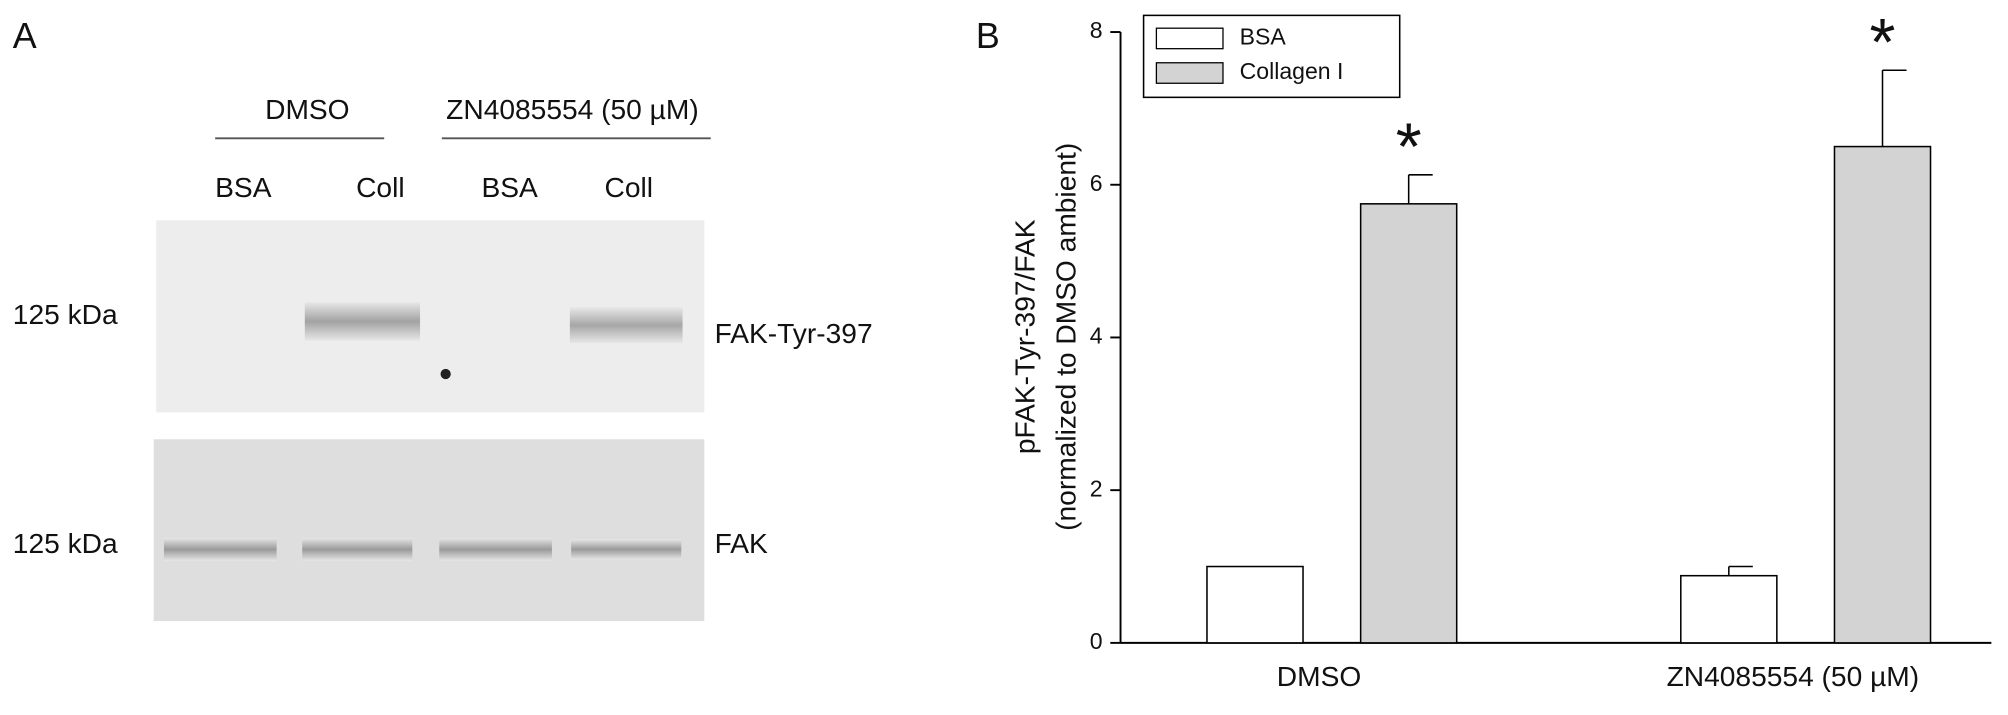  Describe the element at coordinates (1096, 336) in the screenshot. I see `y-tick-label: 4` at that location.